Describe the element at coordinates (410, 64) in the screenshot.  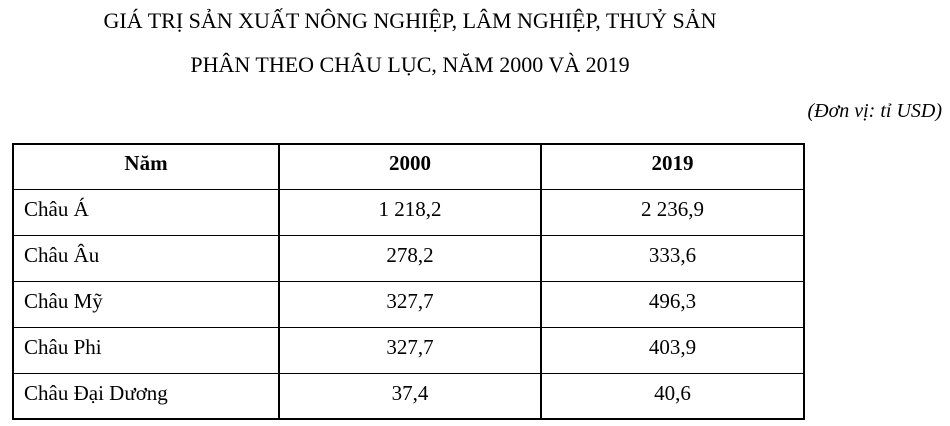
I see `figure-title-line2: PHÂN THEO CHÂU LỤC, NĂM 2000 VÀ 2019` at that location.